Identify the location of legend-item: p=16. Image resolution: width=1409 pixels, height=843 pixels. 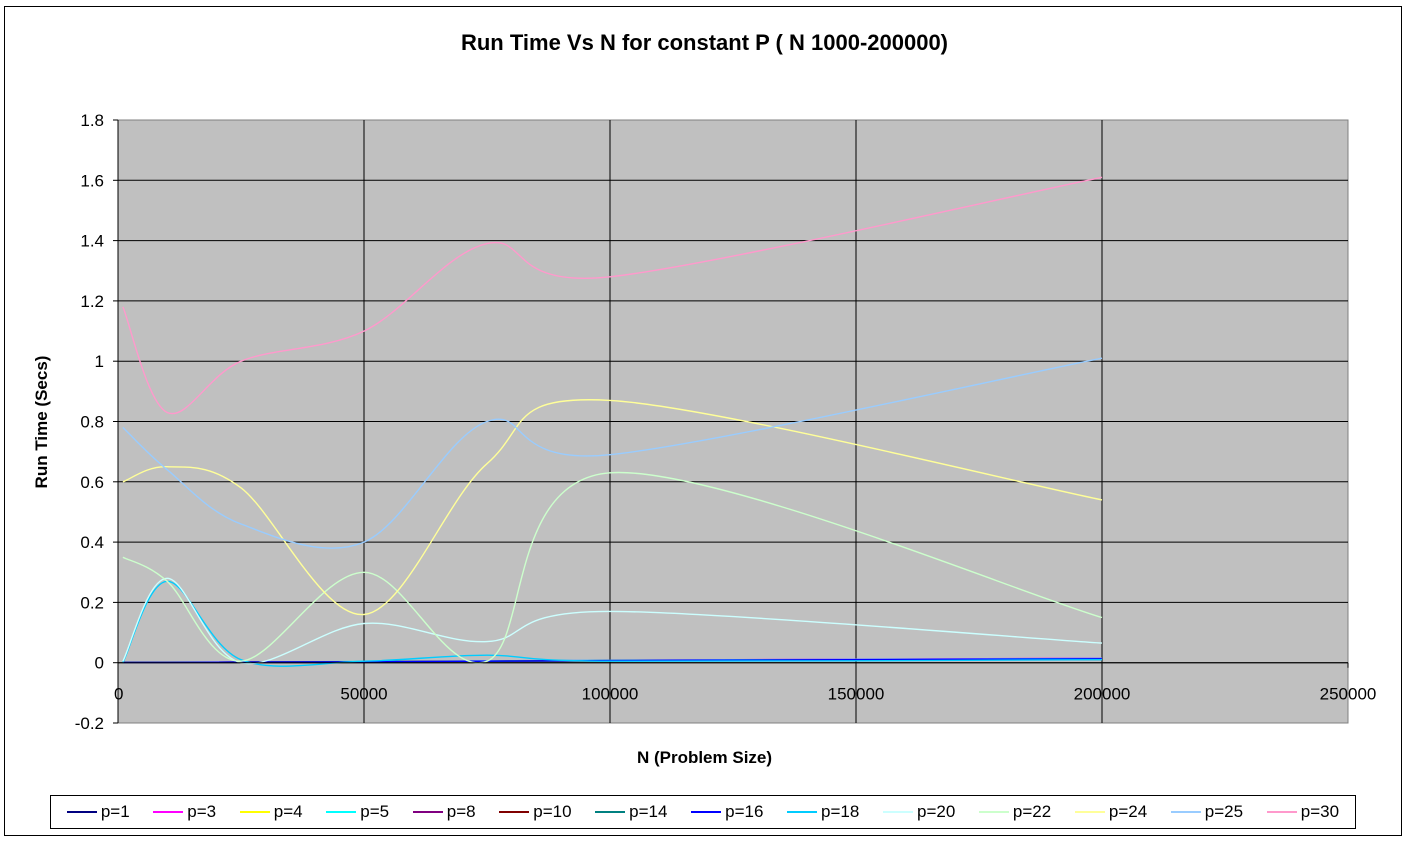
(727, 812).